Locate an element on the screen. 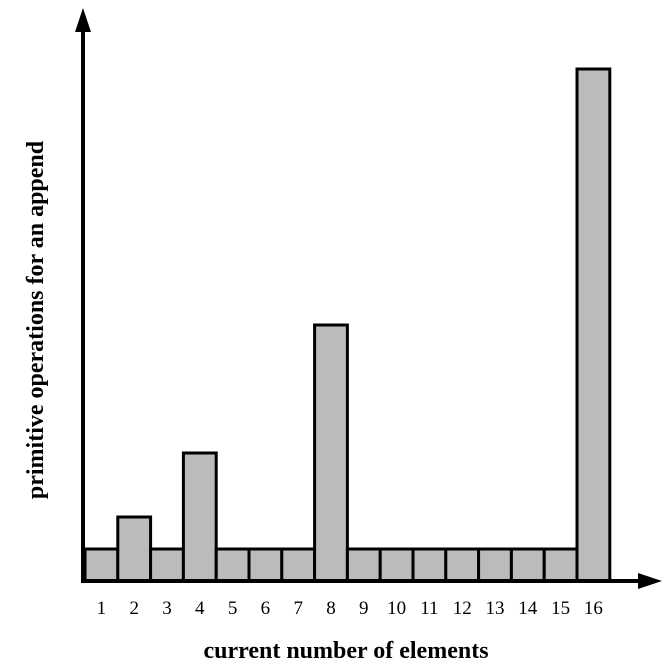 The height and width of the screenshot is (671, 672). x-tick-label-15: 15 is located at coordinates (560, 608).